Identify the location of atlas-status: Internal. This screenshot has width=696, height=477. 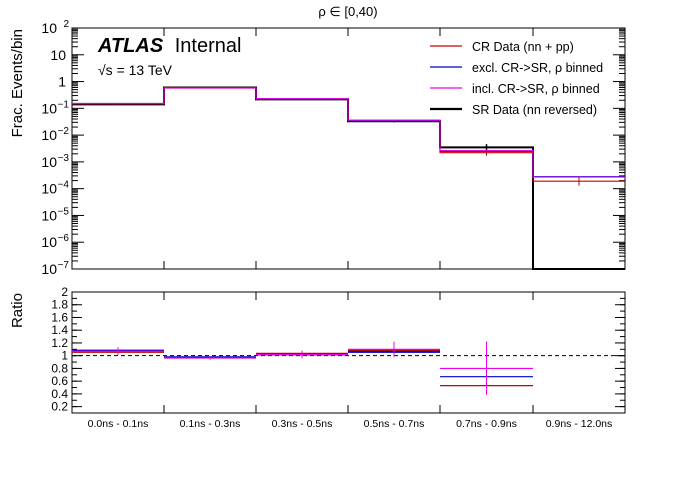
(208, 46).